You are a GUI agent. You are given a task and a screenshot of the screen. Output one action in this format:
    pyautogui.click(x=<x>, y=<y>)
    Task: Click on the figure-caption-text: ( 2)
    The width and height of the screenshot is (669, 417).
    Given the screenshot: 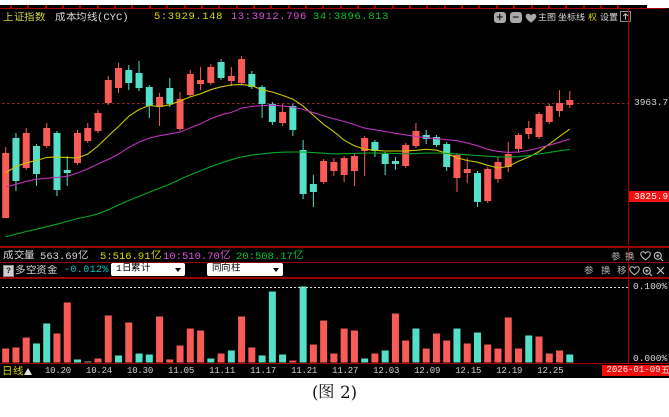 What is the action you would take?
    pyautogui.click(x=334, y=392)
    